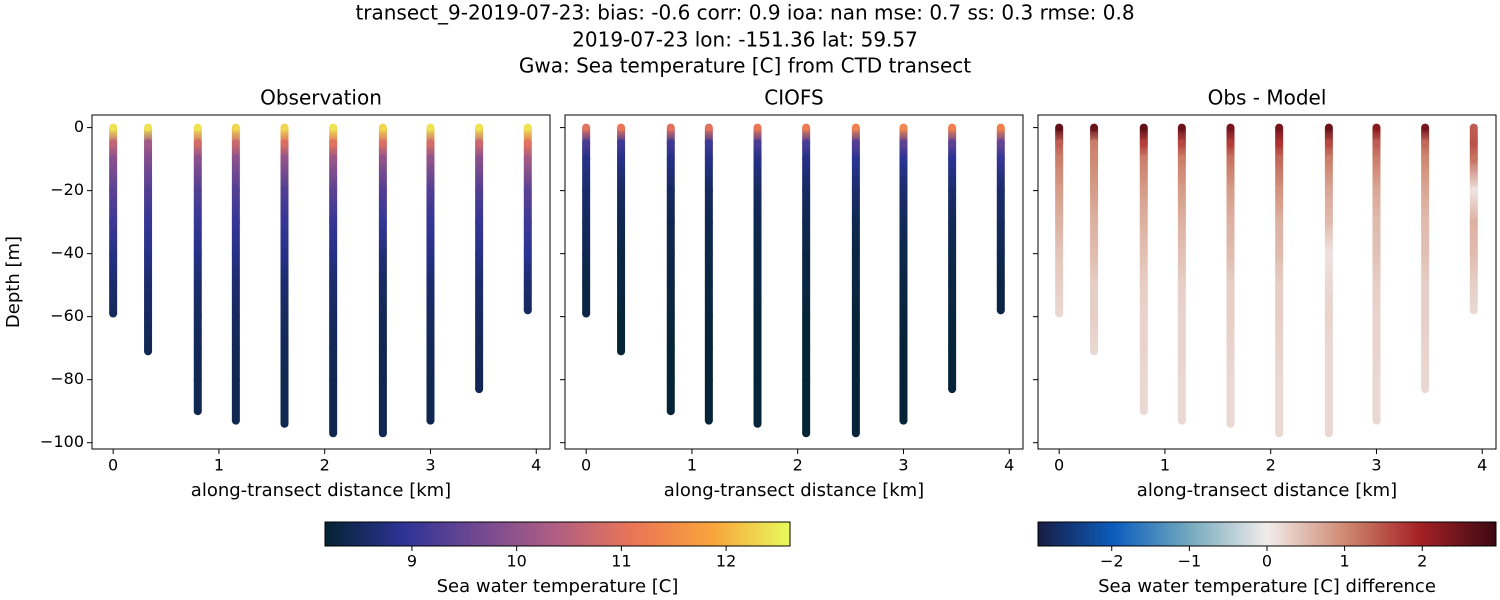 This screenshot has width=1500, height=600. I want to click on x-tick-label: 2, so click(325, 465).